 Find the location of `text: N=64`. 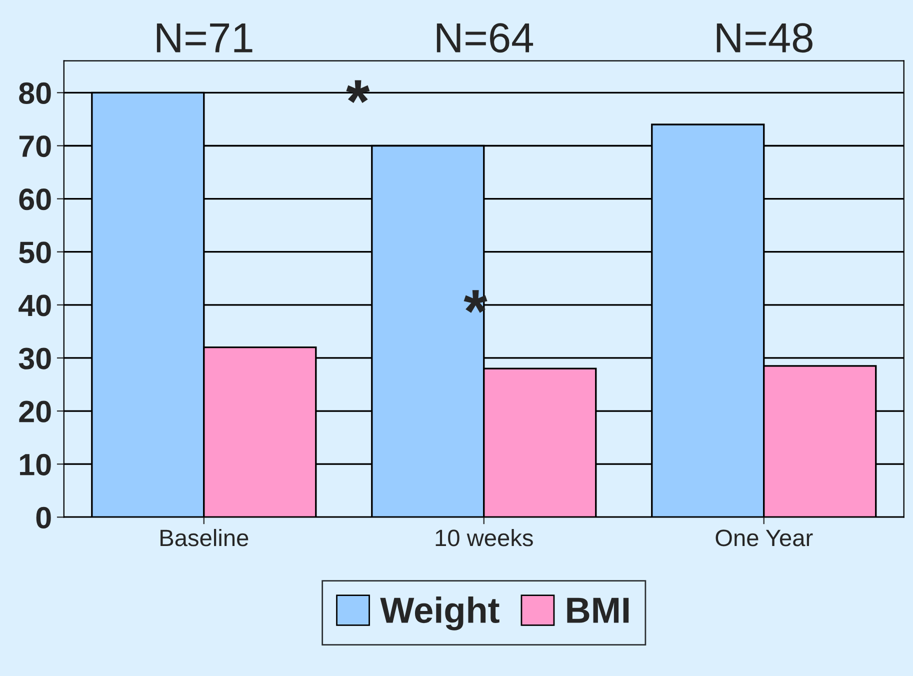

text: N=64 is located at coordinates (485, 38).